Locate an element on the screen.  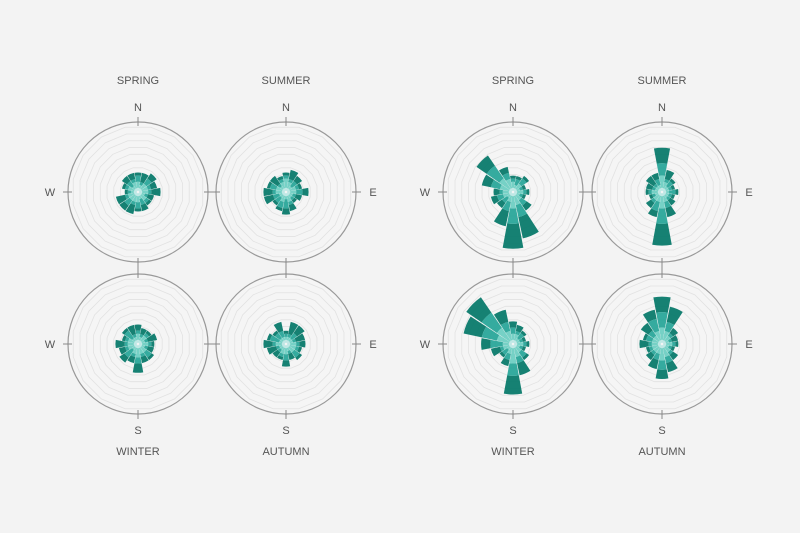
rose-outer-ring is located at coordinates (286, 344).